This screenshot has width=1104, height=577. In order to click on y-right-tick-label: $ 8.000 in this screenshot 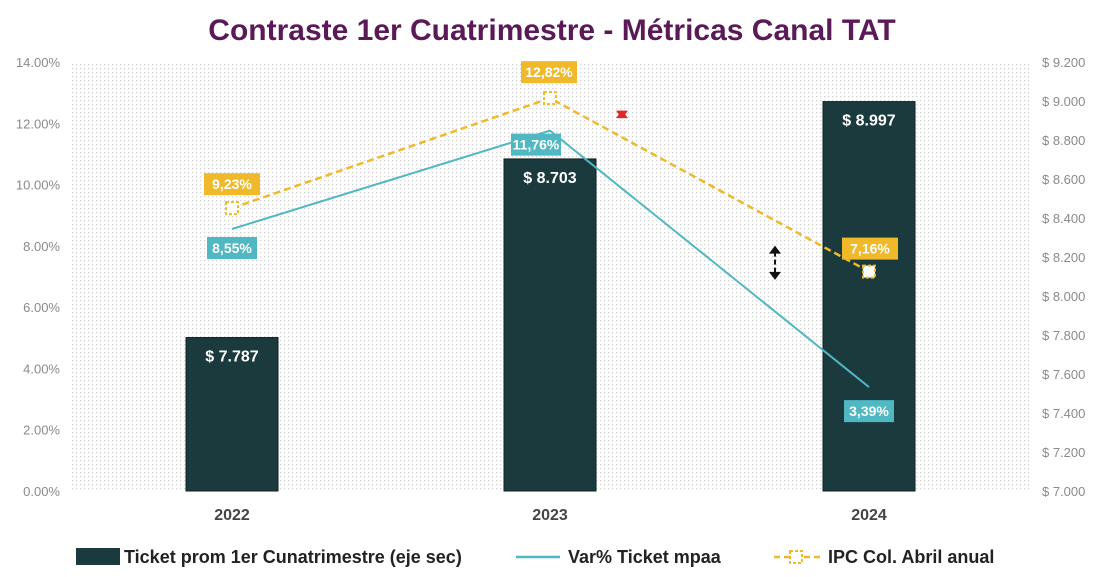, I will do `click(1063, 296)`.